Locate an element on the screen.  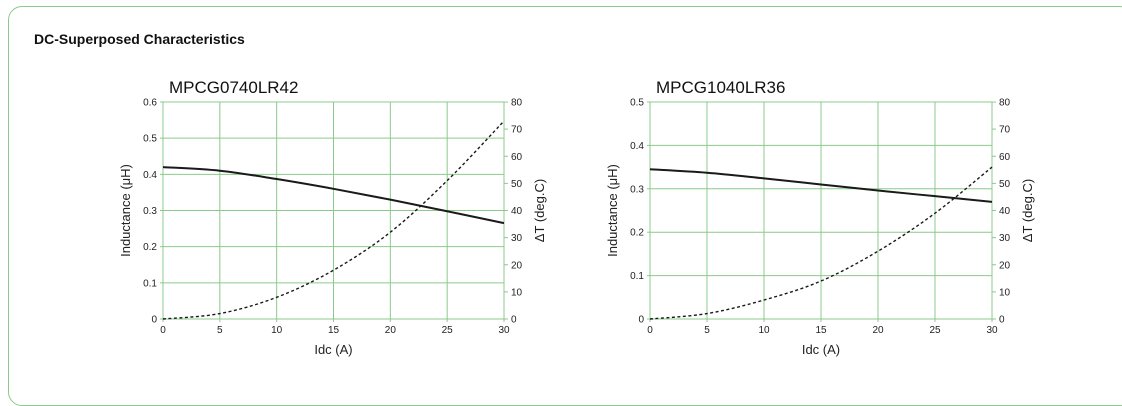
section-title: DC-Superposed Characteristics is located at coordinates (139, 39).